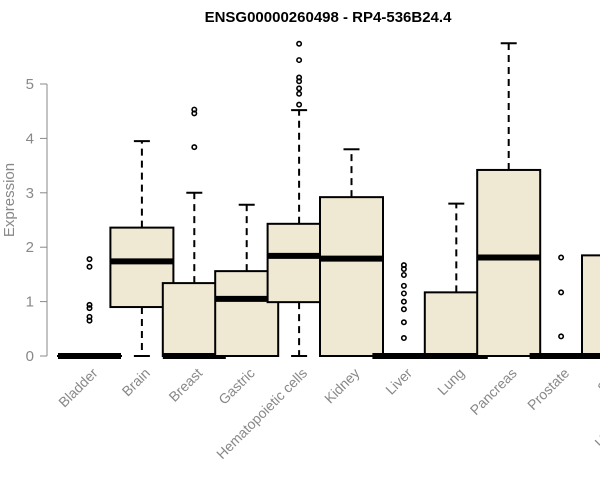  I want to click on x-tick-label: Prostate, so click(548, 389).